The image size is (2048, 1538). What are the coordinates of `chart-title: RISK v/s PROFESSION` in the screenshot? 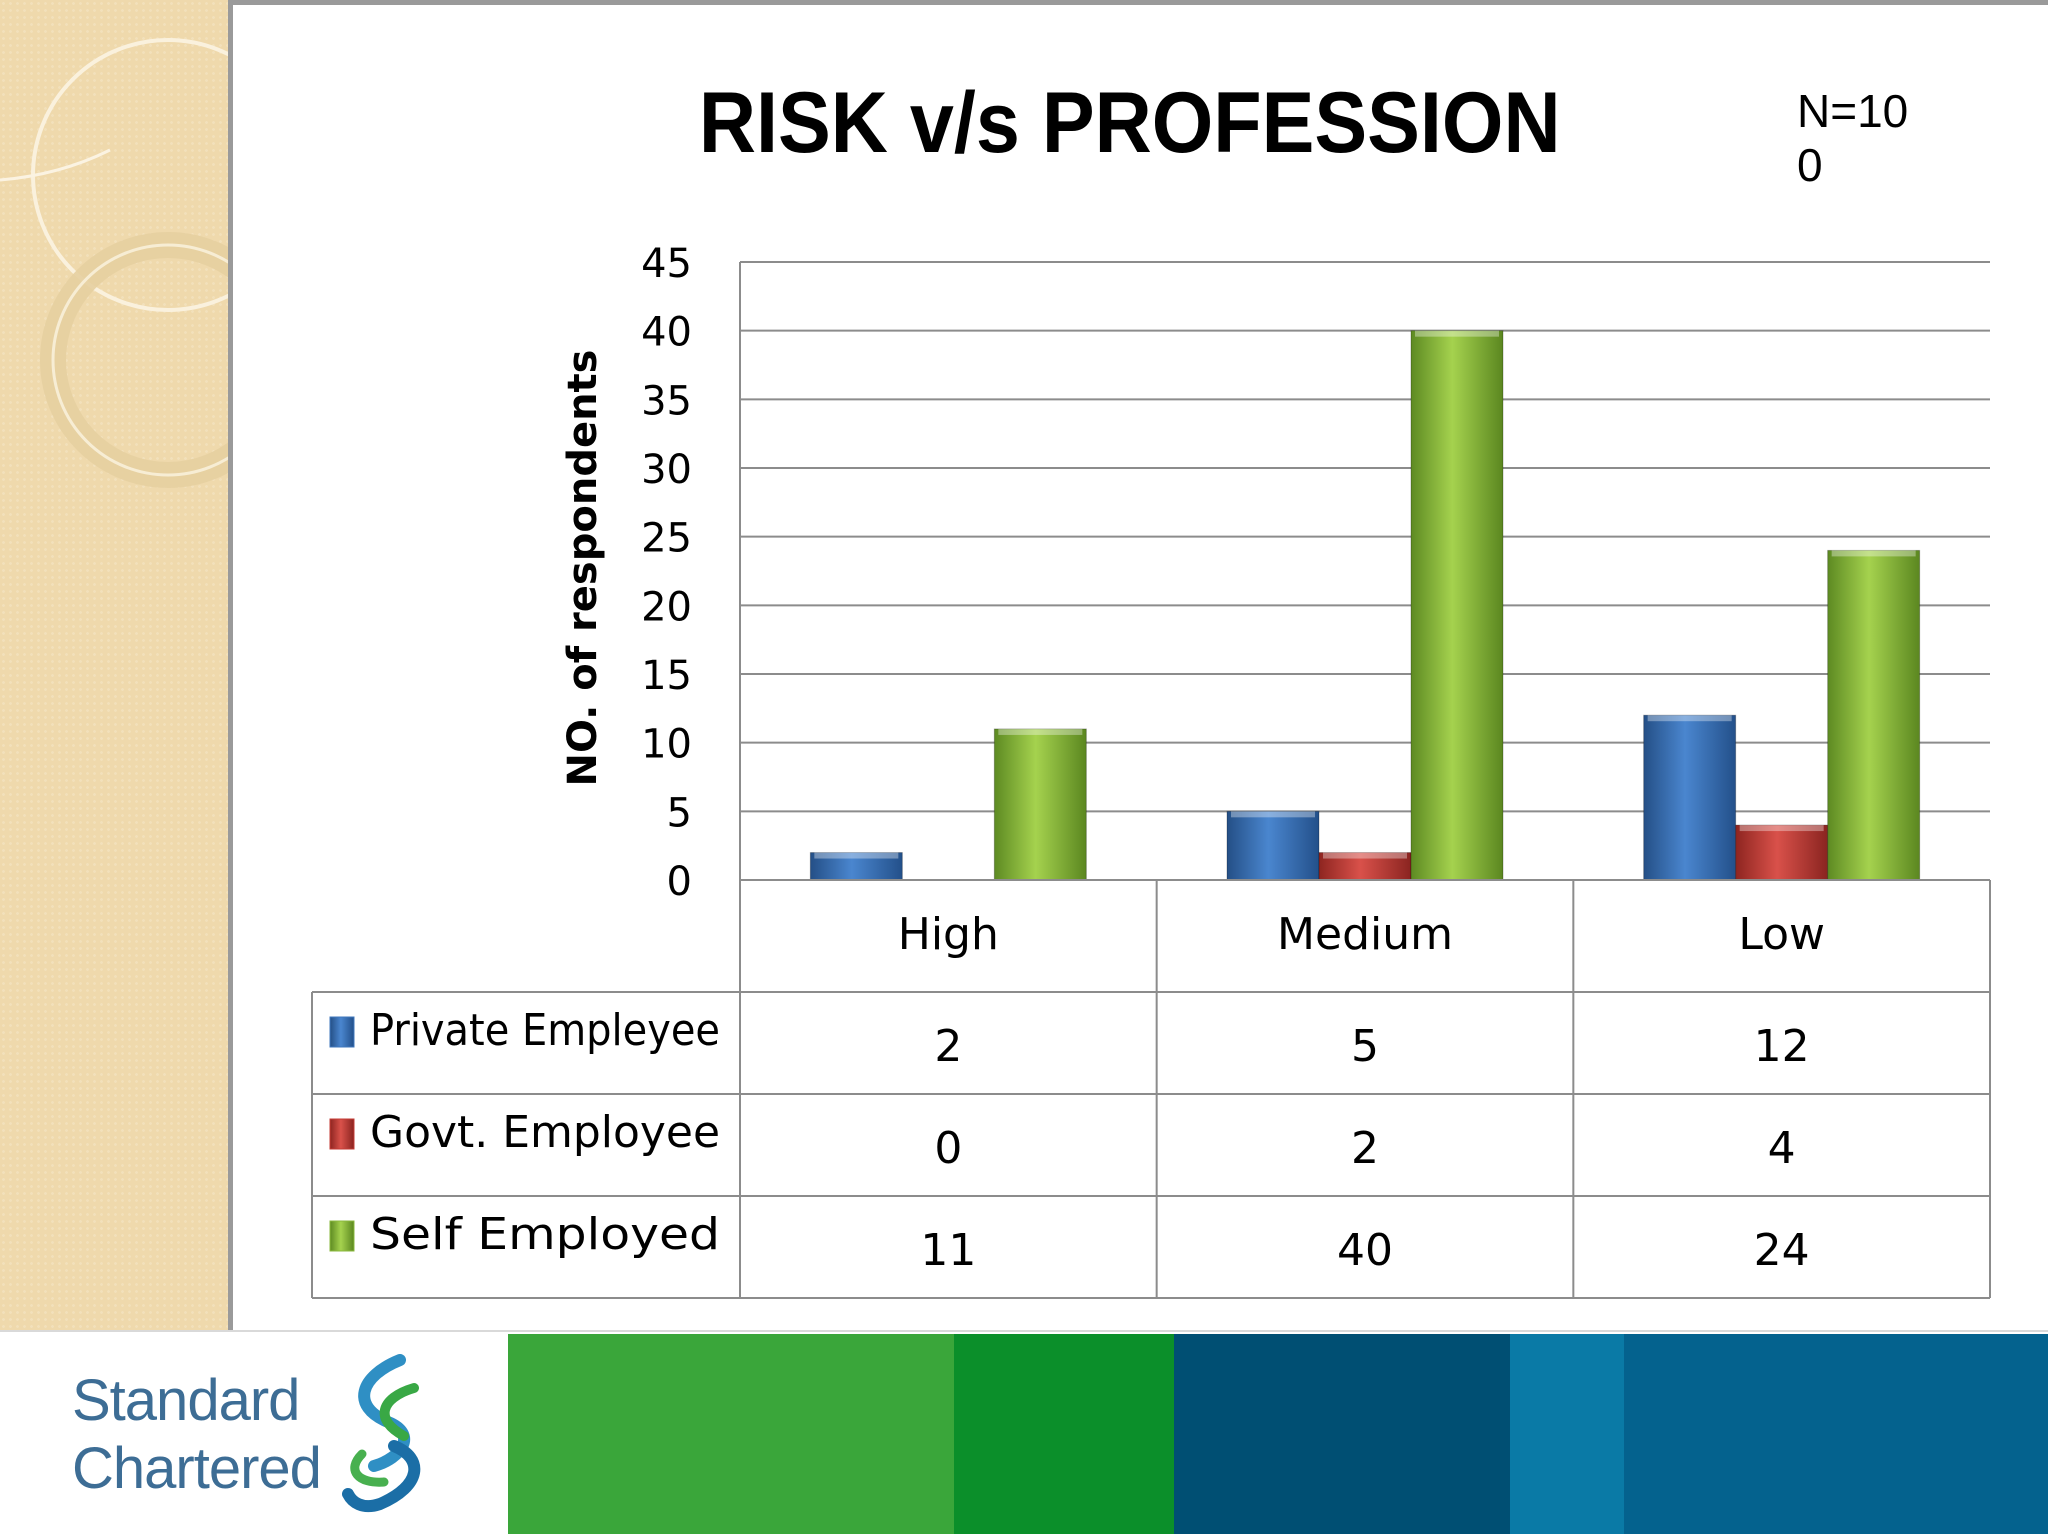 It's located at (1130, 122).